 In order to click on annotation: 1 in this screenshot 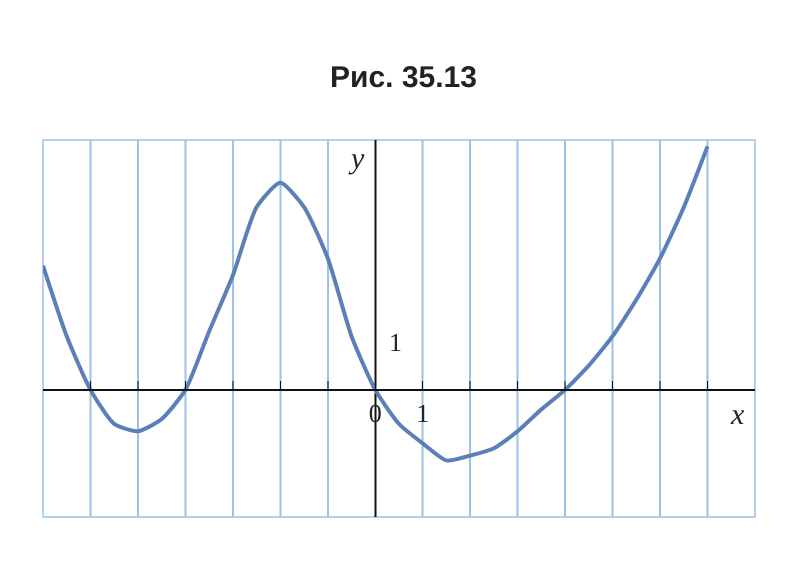, I will do `click(395, 342)`.